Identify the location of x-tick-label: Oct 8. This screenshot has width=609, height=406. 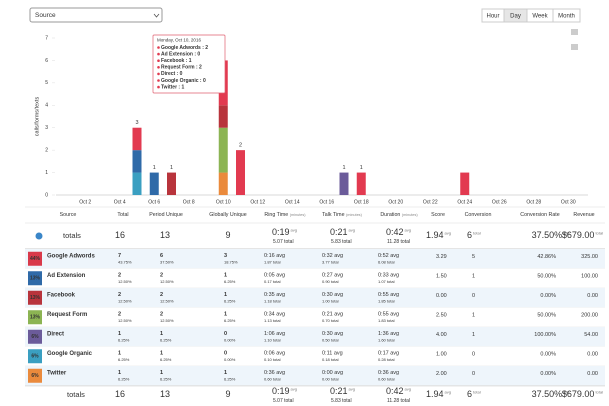
(189, 202).